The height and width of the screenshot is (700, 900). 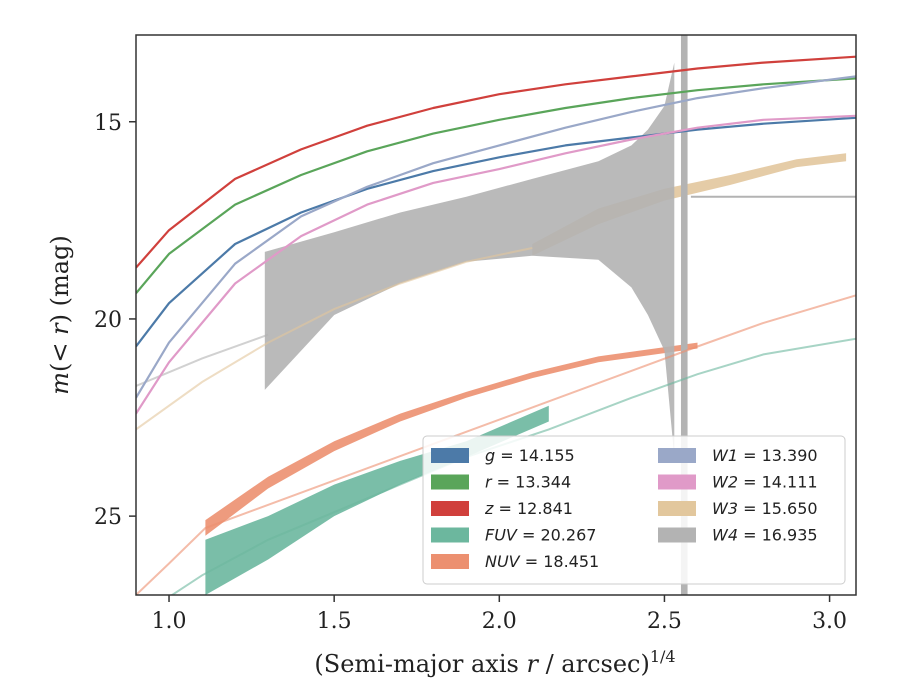 I want to click on w4-extension-line, so click(x=202, y=360).